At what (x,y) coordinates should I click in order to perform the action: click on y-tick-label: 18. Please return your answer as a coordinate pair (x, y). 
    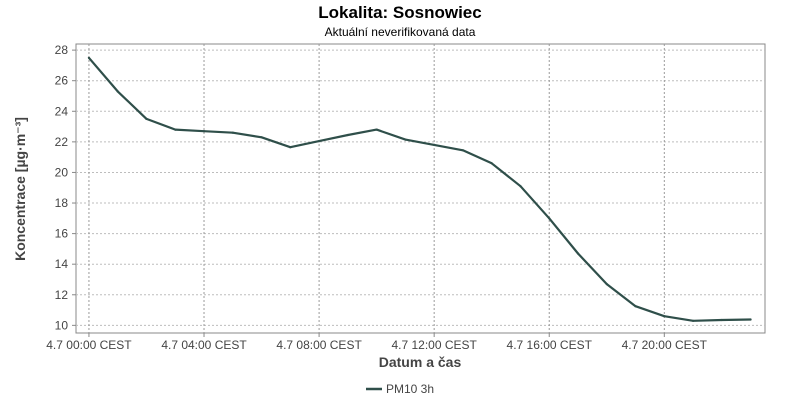
    Looking at the image, I should click on (62, 203).